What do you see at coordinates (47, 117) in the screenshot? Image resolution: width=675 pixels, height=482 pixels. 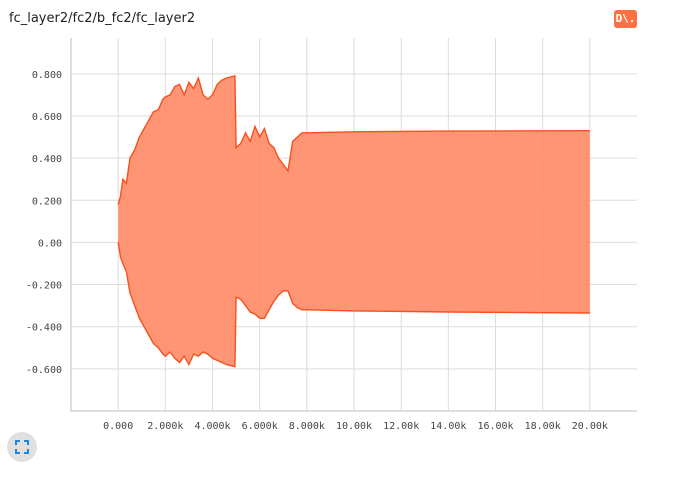 I see `y-tick-label: 0.600` at bounding box center [47, 117].